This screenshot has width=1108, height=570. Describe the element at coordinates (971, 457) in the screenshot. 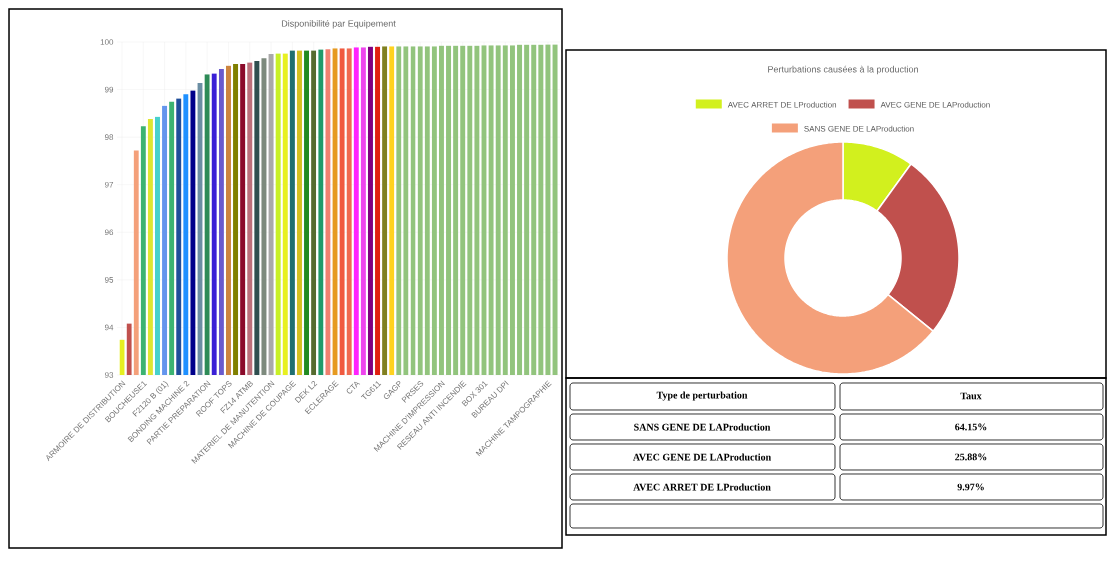

I see `data-label: 25.88%` at that location.